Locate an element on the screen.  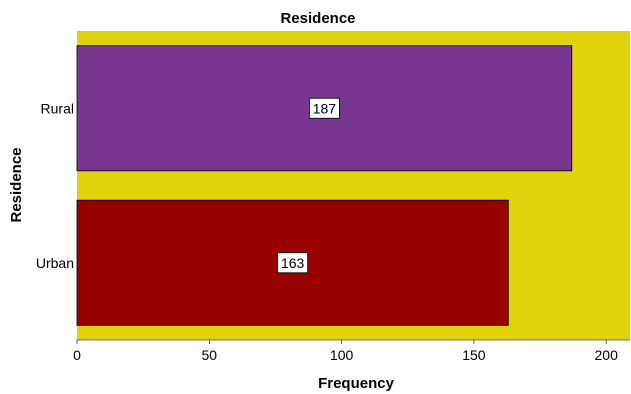
category-label-rural: Rural is located at coordinates (57, 108).